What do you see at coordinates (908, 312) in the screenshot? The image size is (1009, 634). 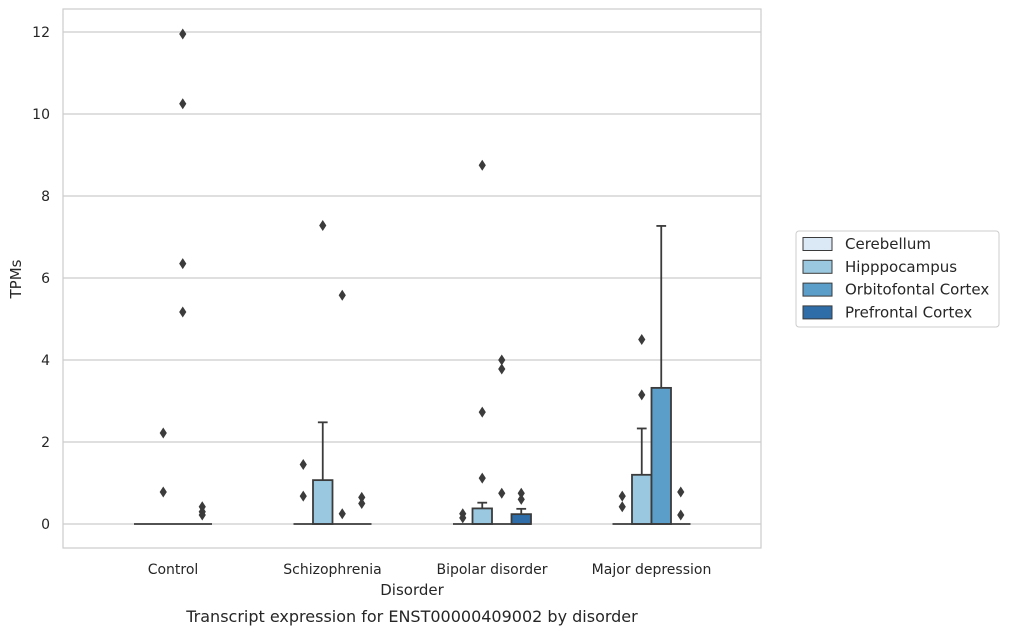 I see `legend-label: Prefrontal Cortex` at bounding box center [908, 312].